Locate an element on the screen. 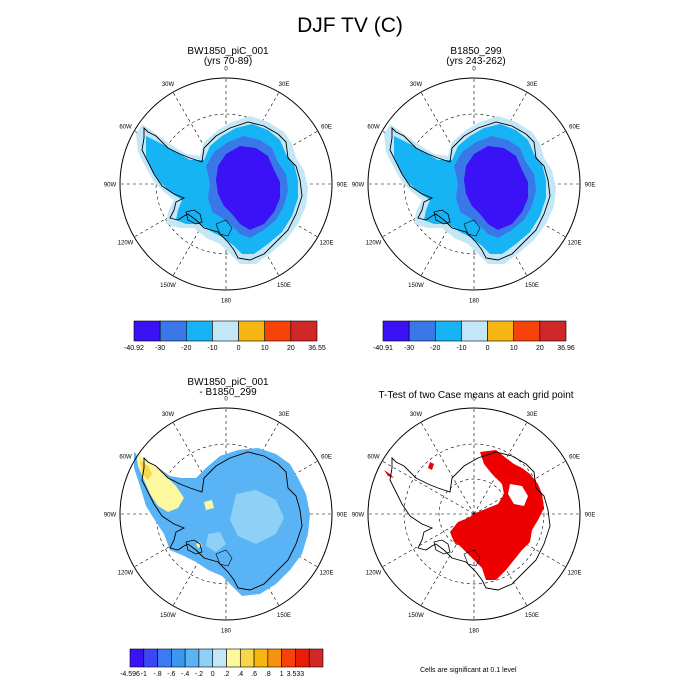 The width and height of the screenshot is (700, 700). colorbar-label: -.4 is located at coordinates (185, 674).